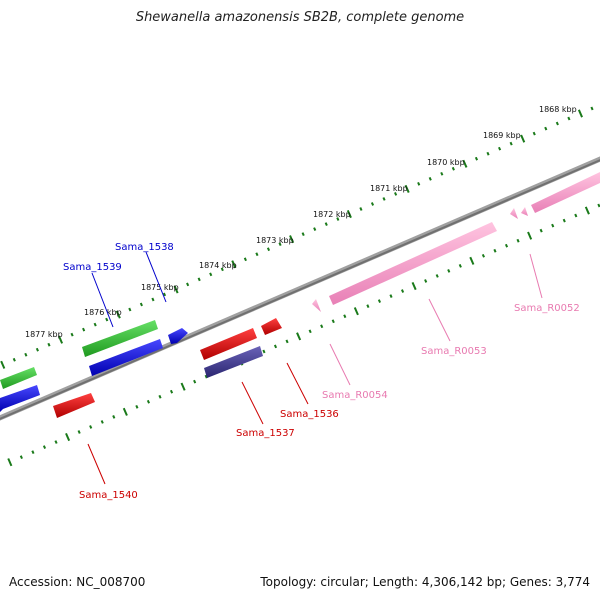 The width and height of the screenshot is (600, 600). I want to click on gene-feature-navy, so click(233, 362).